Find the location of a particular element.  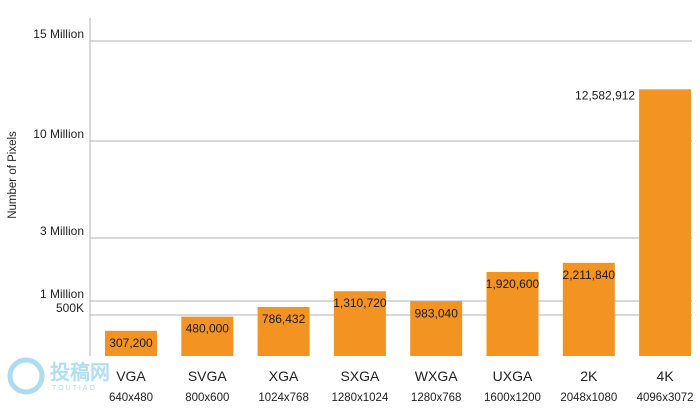

x-resolution-label: 800x600 is located at coordinates (207, 398).